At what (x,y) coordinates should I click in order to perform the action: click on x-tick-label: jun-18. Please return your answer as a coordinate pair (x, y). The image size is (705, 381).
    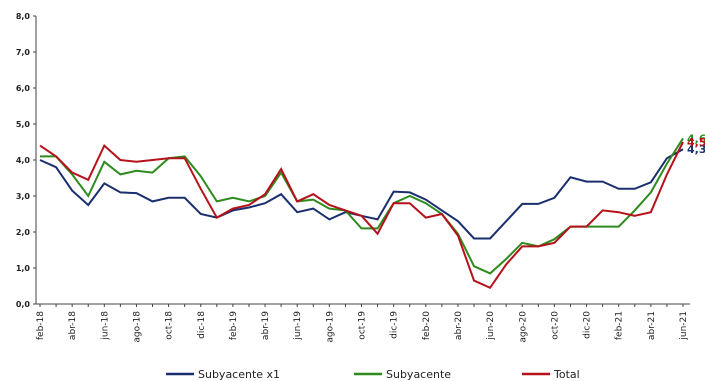
    Looking at the image, I should click on (105, 326).